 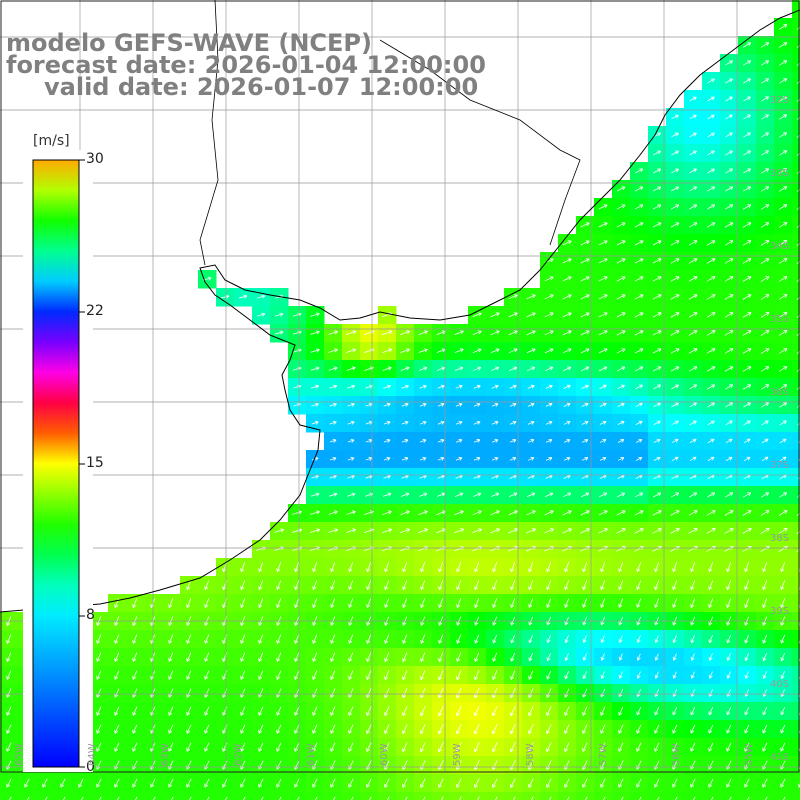 What do you see at coordinates (238, 754) in the screenshot?
I see `lon-label: 62W` at bounding box center [238, 754].